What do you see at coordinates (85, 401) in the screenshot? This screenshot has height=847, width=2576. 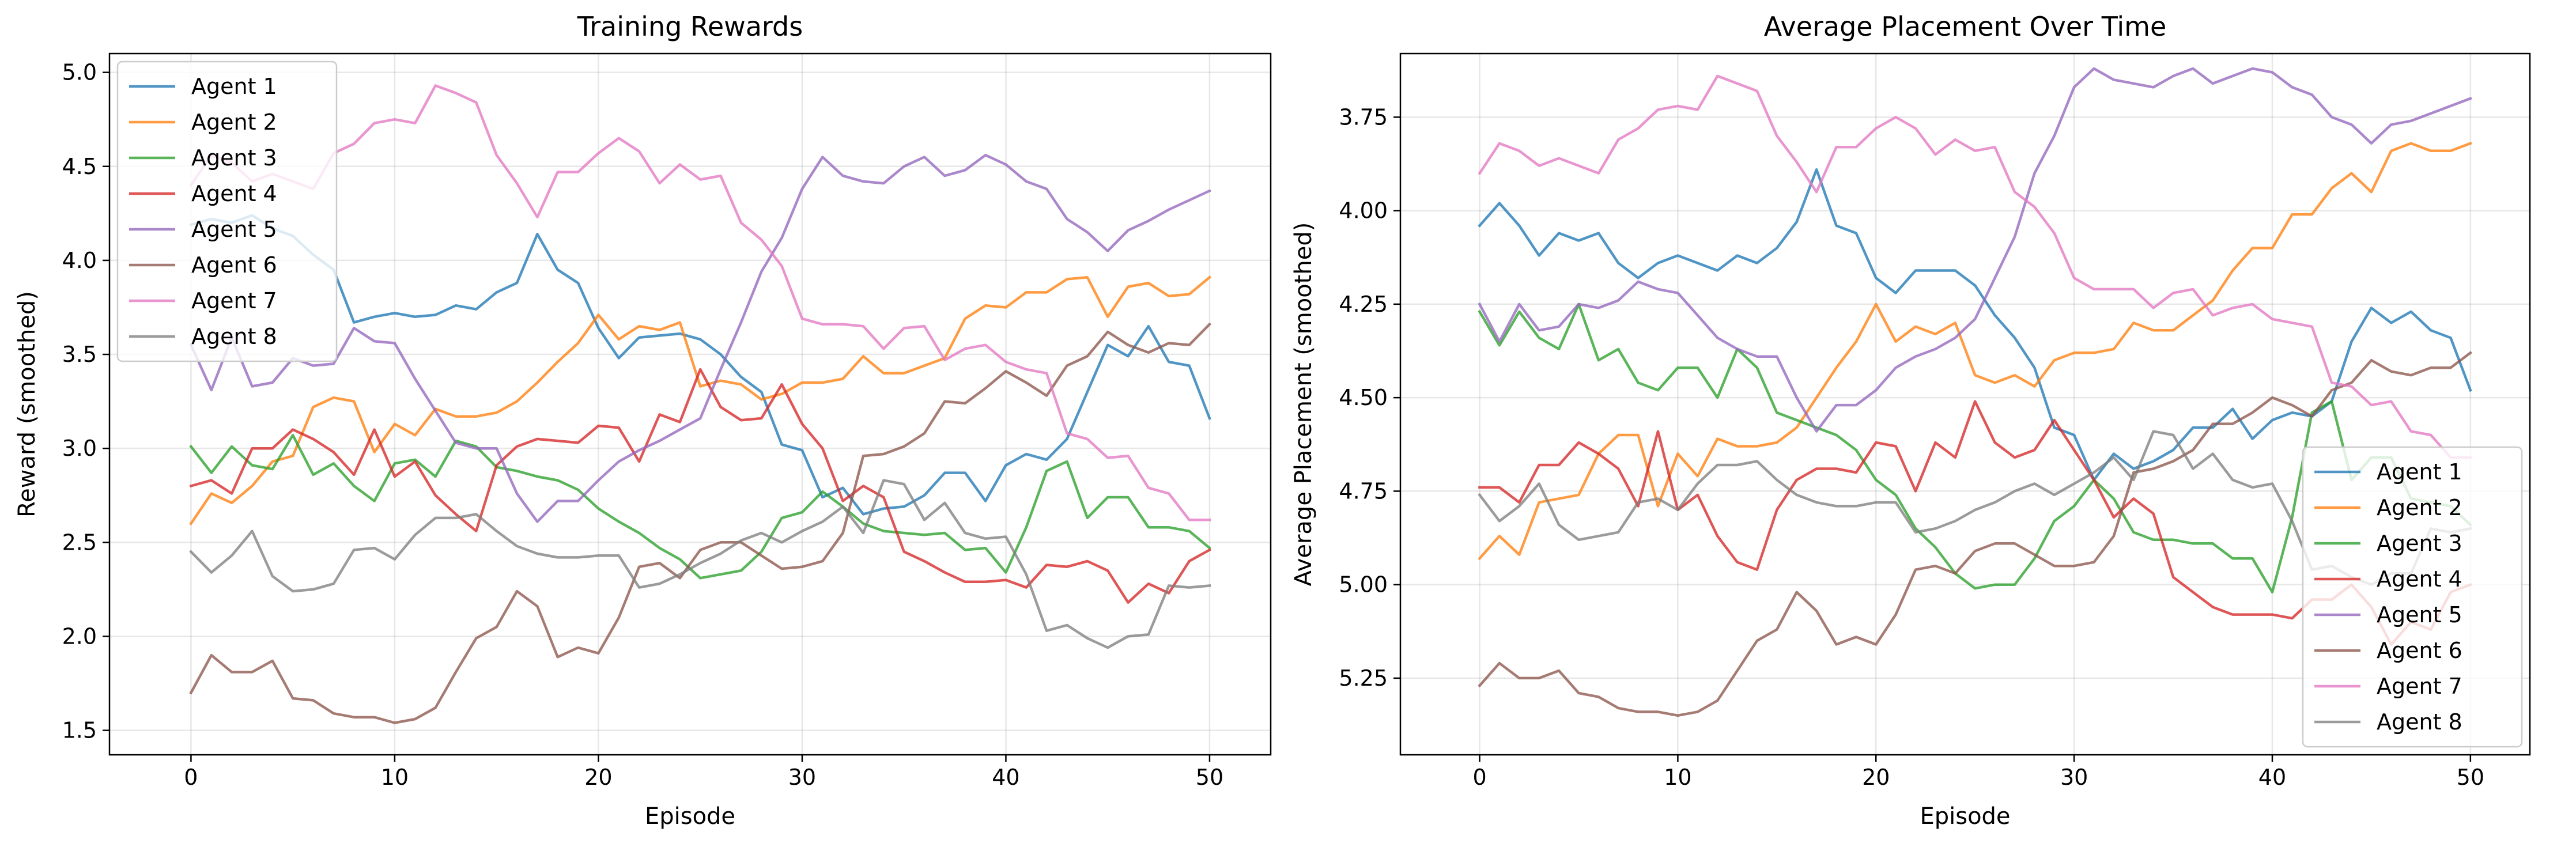 I see `y-axis-ticks: 1.5 2.0 2.5 3.0 3.5 4.0 4.5 5.0` at bounding box center [85, 401].